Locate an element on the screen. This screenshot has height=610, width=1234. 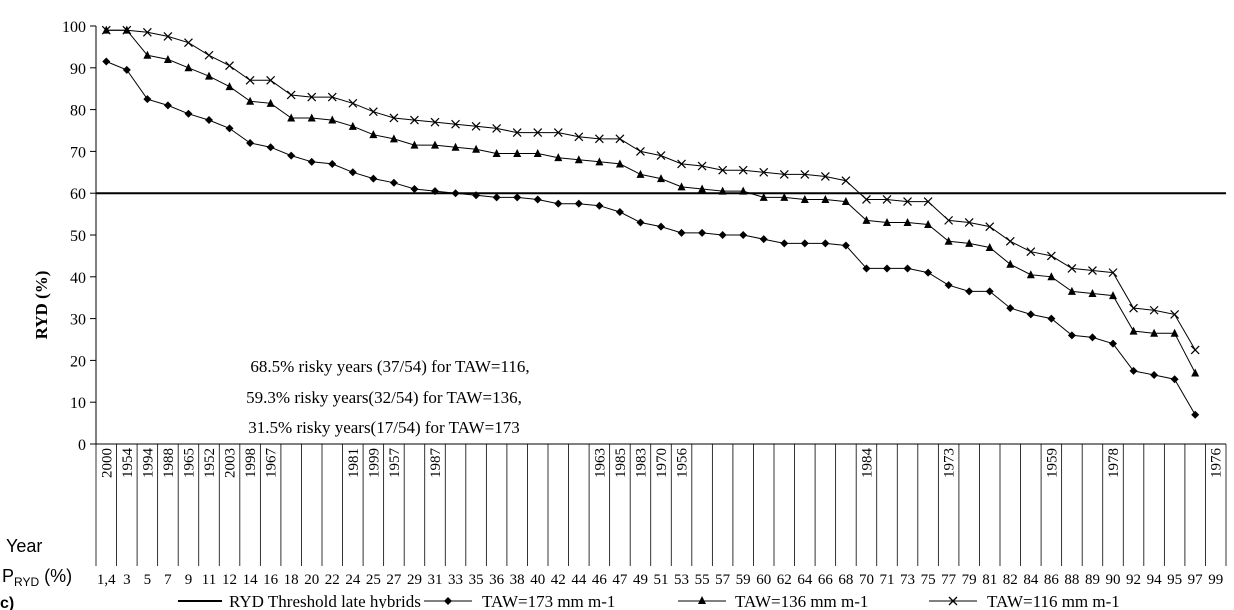
year-label: 1959 is located at coordinates (1052, 463).